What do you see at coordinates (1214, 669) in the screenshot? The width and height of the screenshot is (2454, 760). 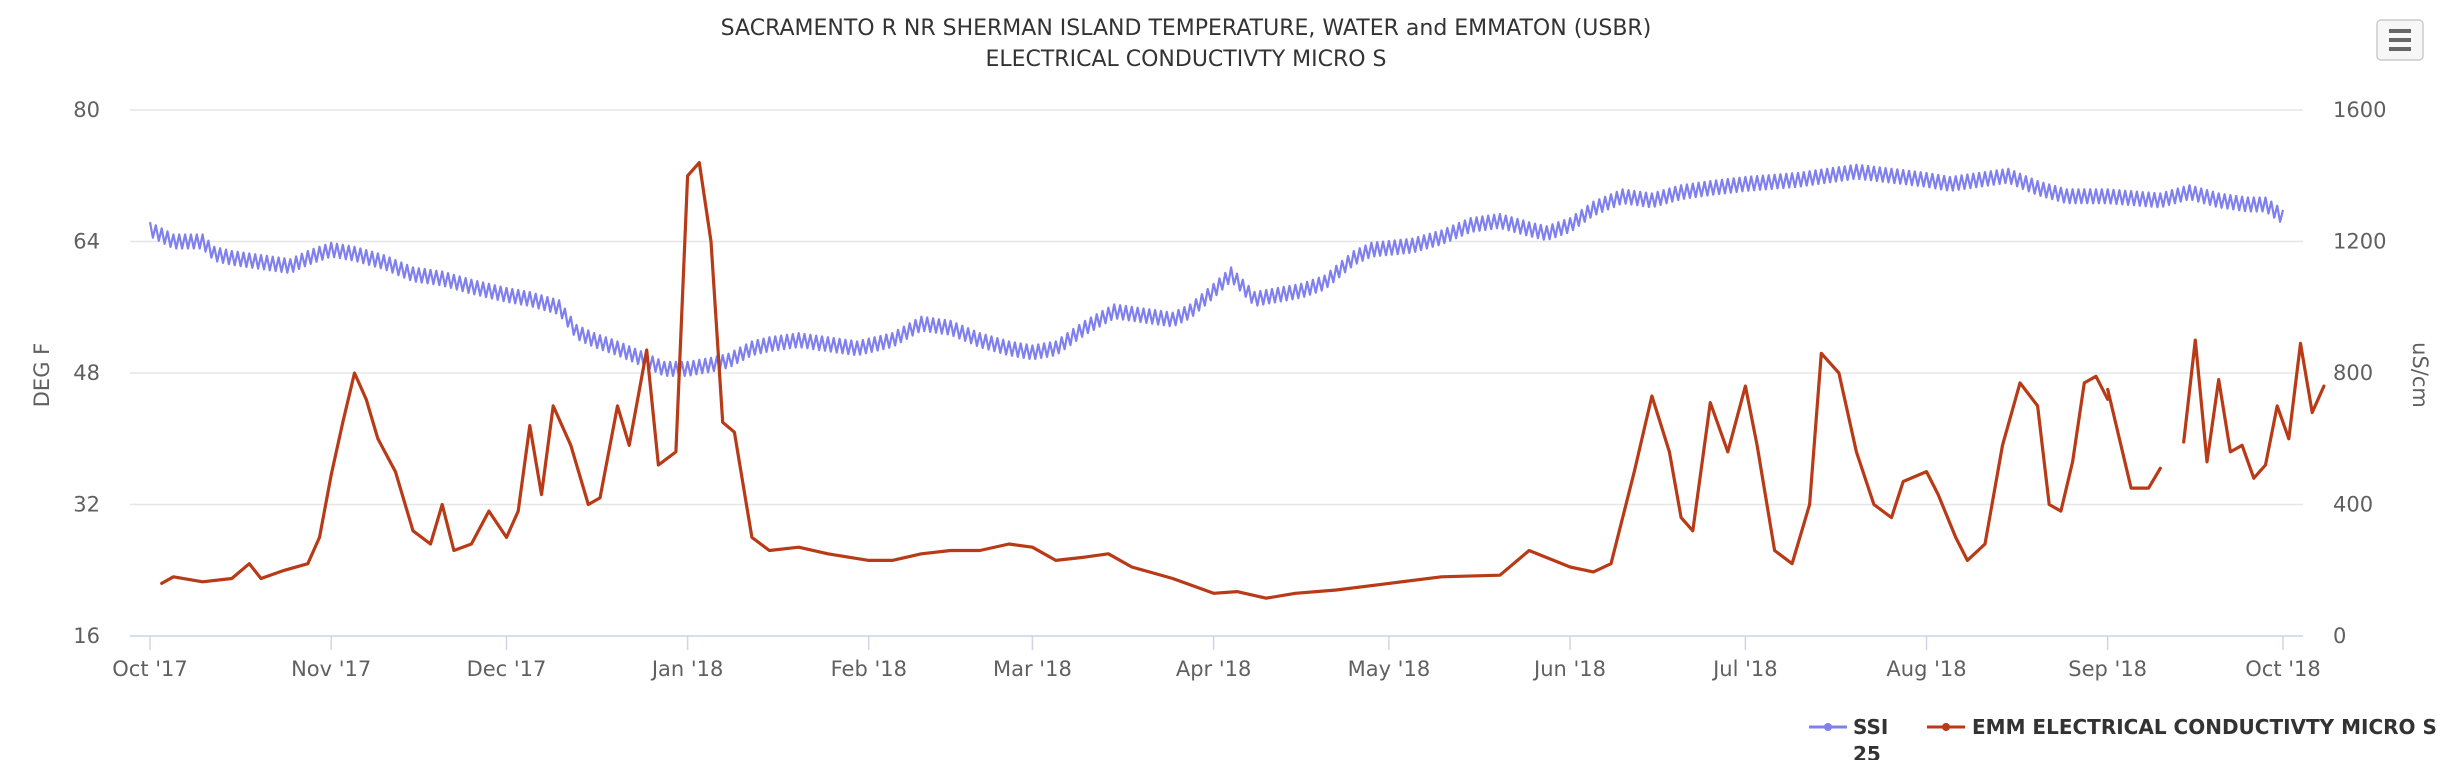 I see `x-tick-label: Apr '18` at bounding box center [1214, 669].